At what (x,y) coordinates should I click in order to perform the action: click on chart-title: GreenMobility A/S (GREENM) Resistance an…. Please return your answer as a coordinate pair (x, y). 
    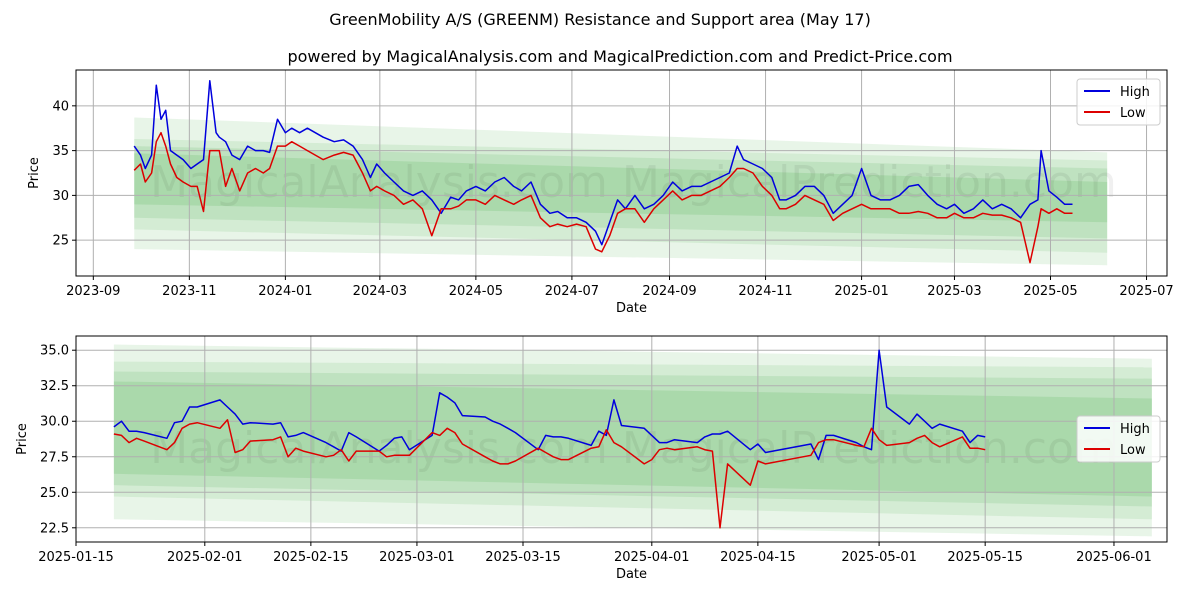
    Looking at the image, I should click on (600, 19).